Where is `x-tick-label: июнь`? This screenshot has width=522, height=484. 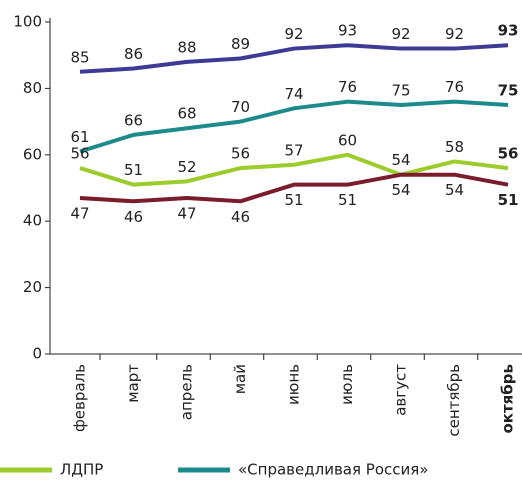
x-tick-label: июнь is located at coordinates (294, 384).